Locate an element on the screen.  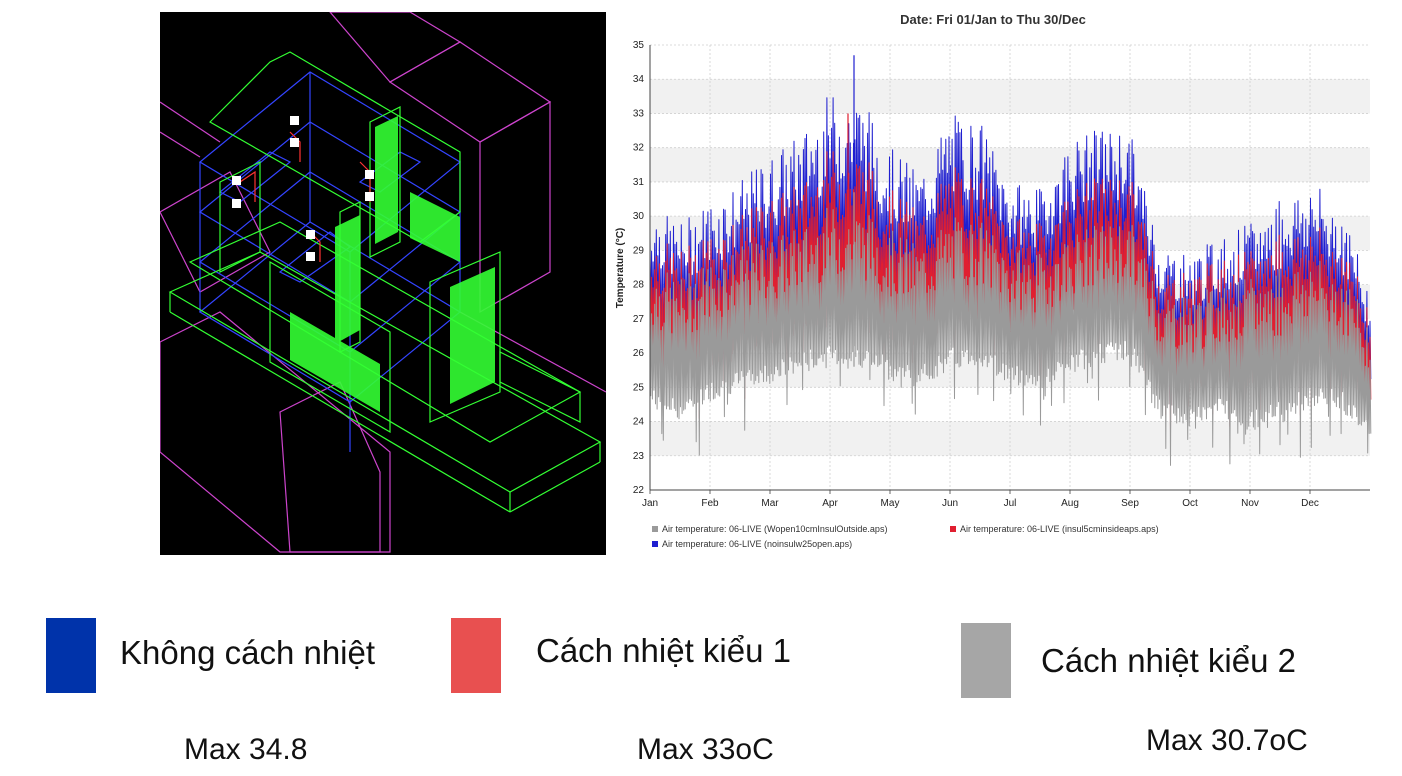
legend-swatch-blue is located at coordinates (71, 655).